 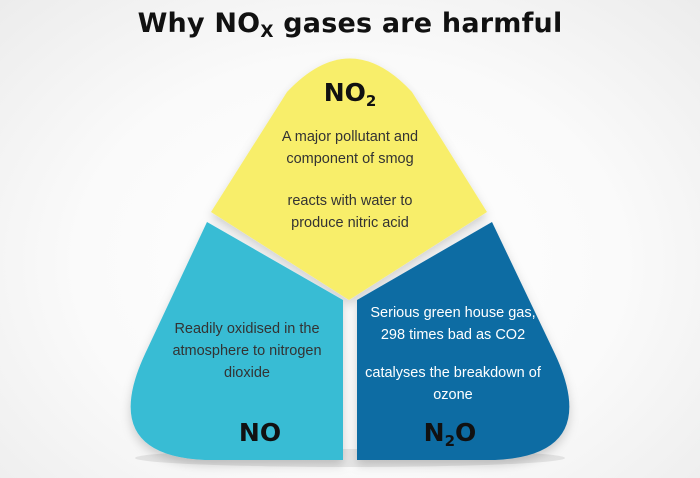 I want to click on n2o-line-3: catalyses the breakdown of, so click(x=453, y=373).